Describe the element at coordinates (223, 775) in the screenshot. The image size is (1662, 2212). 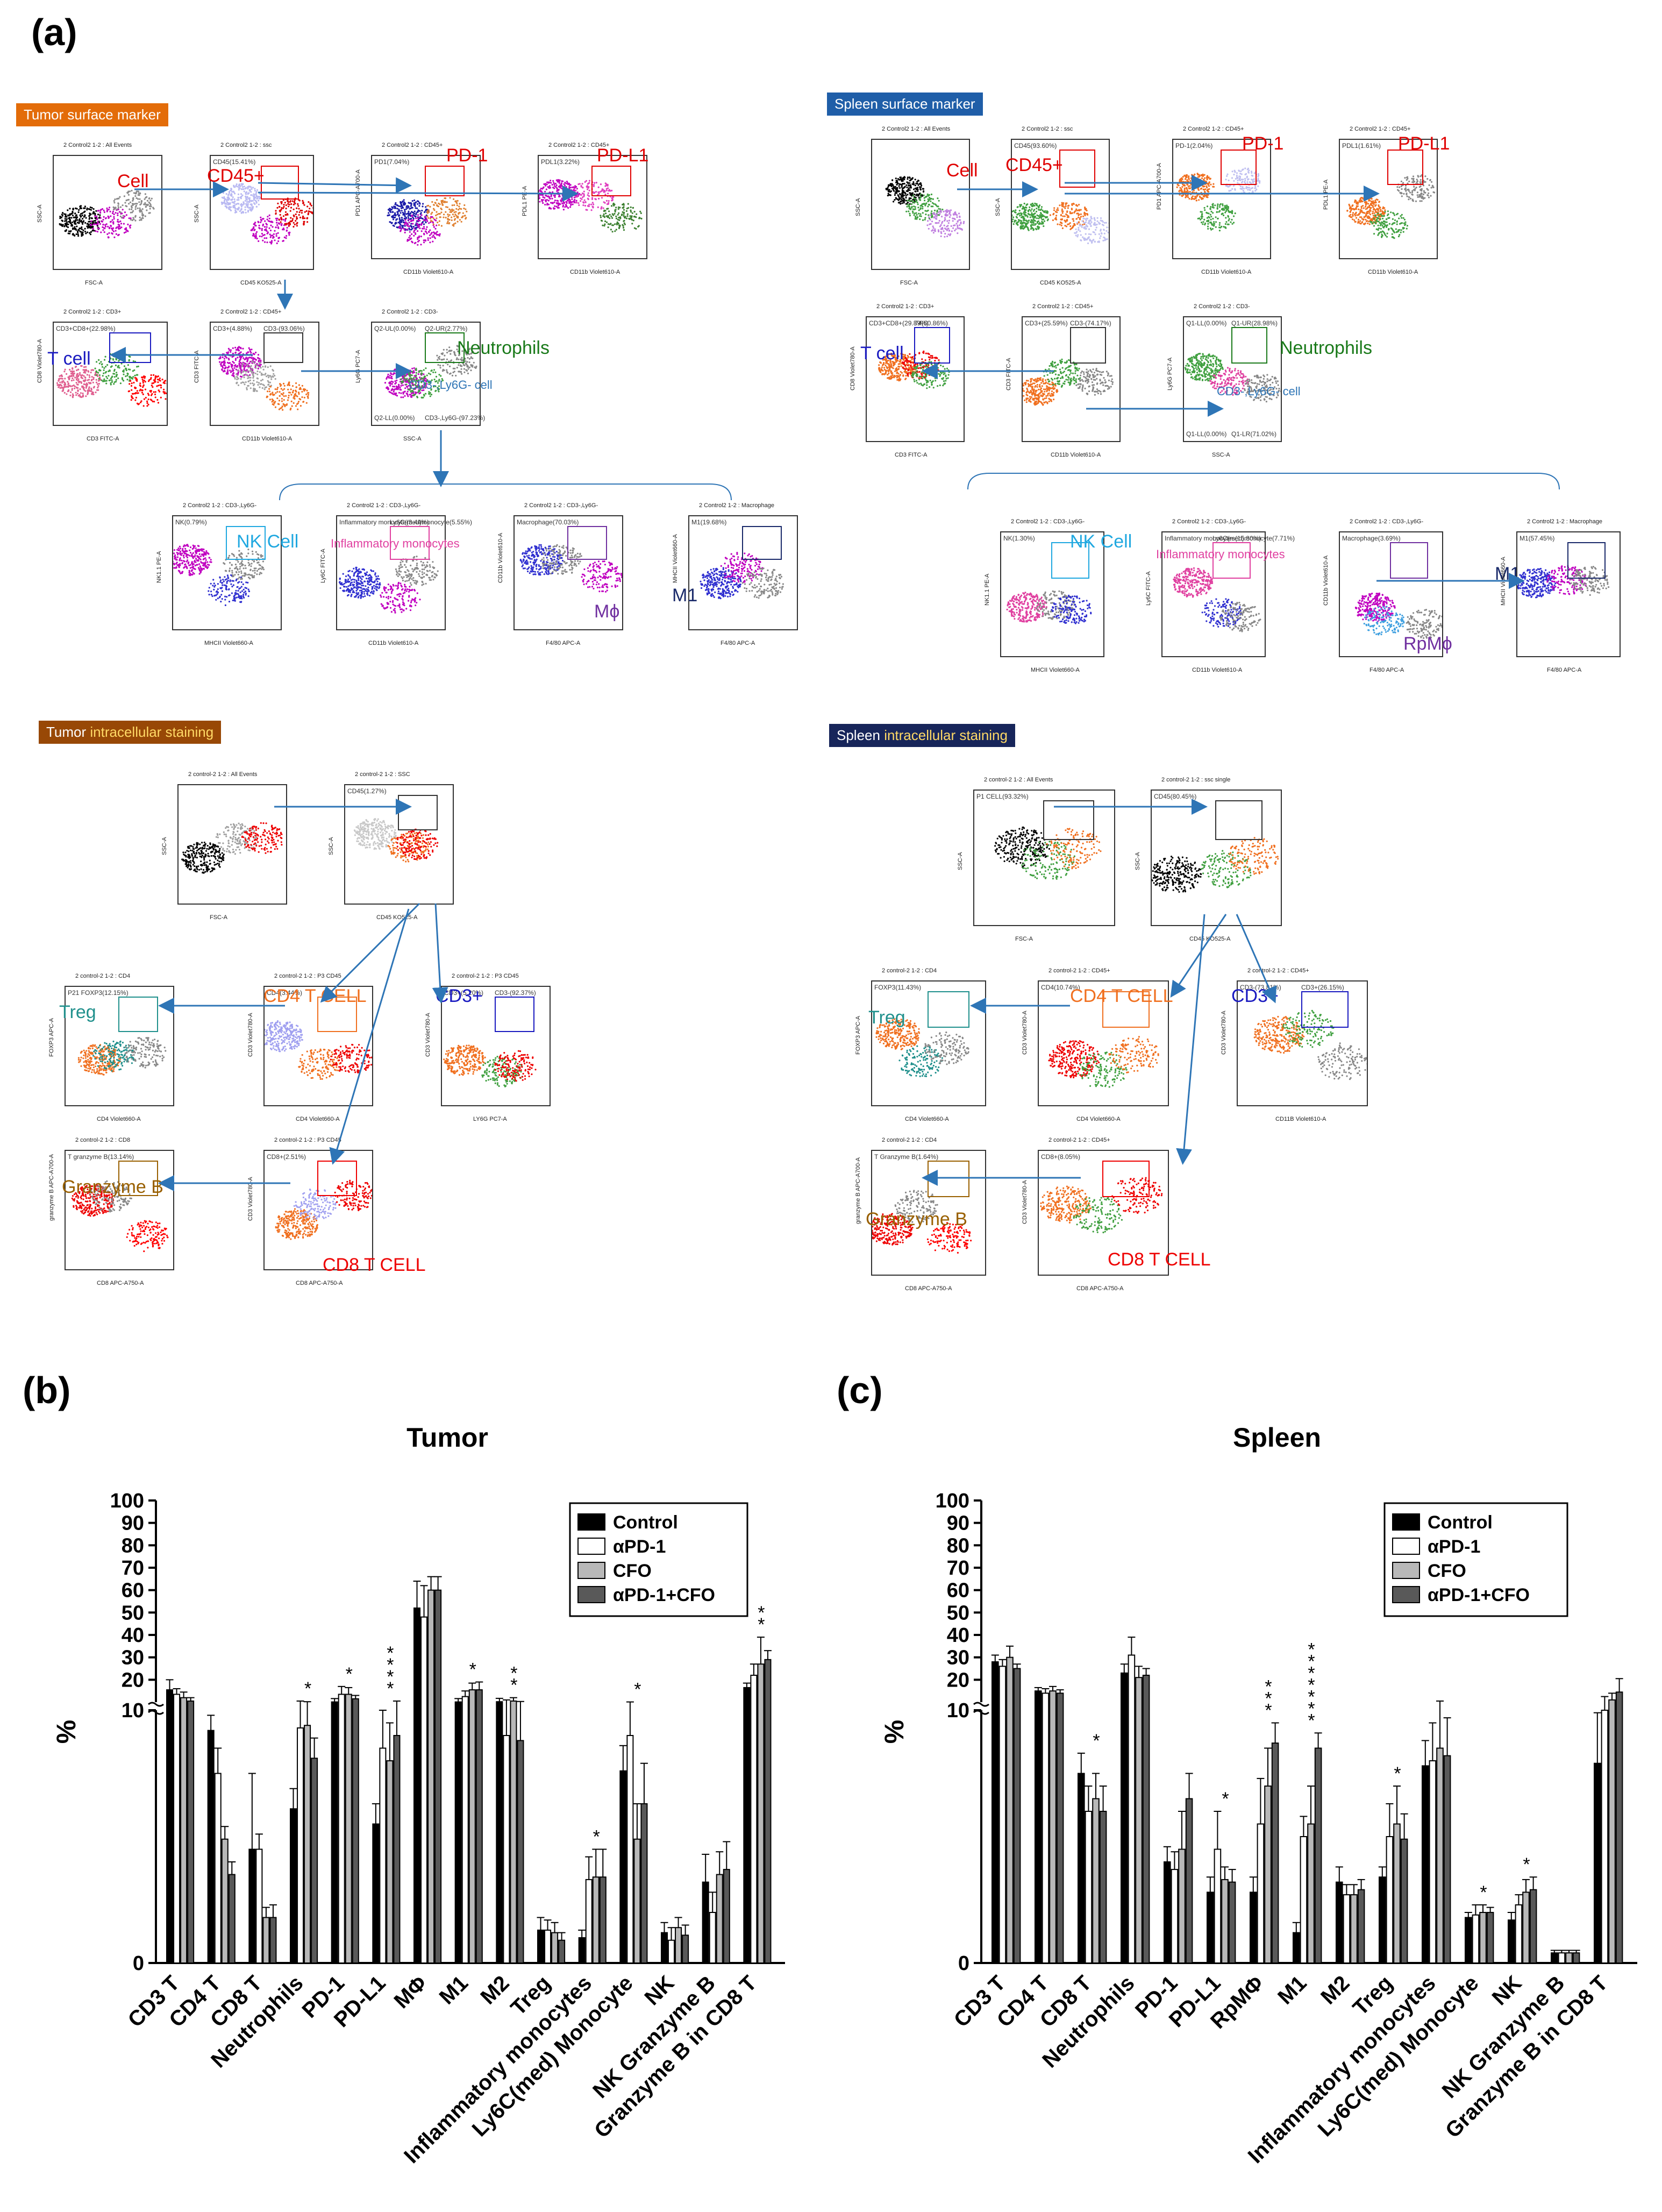
I see `flow-plot-title: 2 control-2 1-2 : All Events` at that location.